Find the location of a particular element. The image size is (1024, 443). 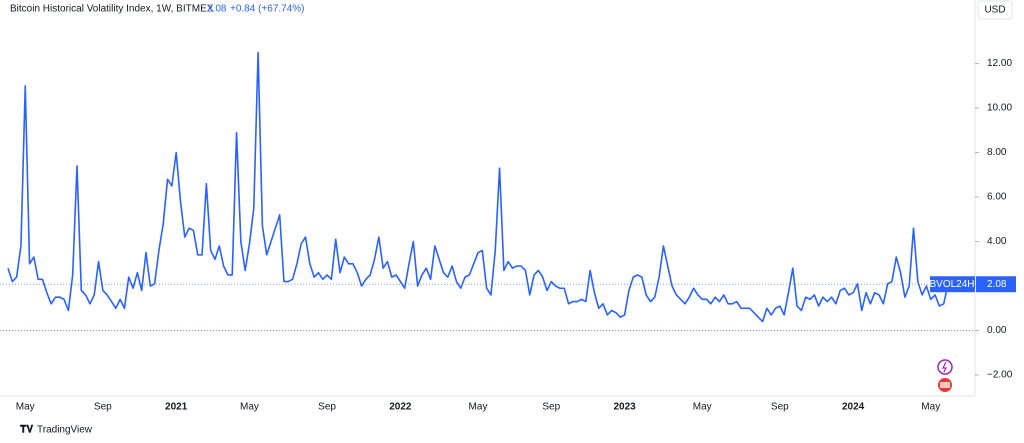

y-tick-label: 10.00 is located at coordinates (999, 108).